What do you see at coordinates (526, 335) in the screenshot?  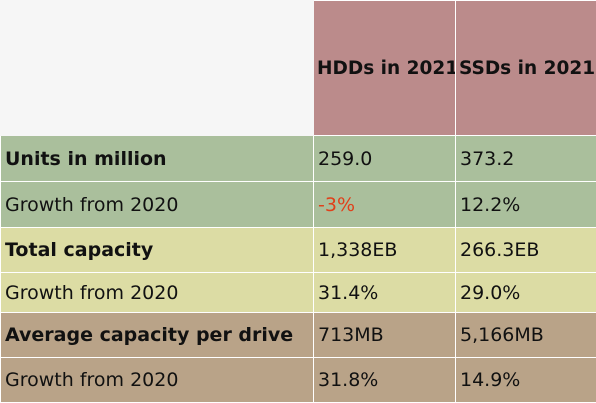 I see `cell-ssd-avg-capacity: 5,166MB` at bounding box center [526, 335].